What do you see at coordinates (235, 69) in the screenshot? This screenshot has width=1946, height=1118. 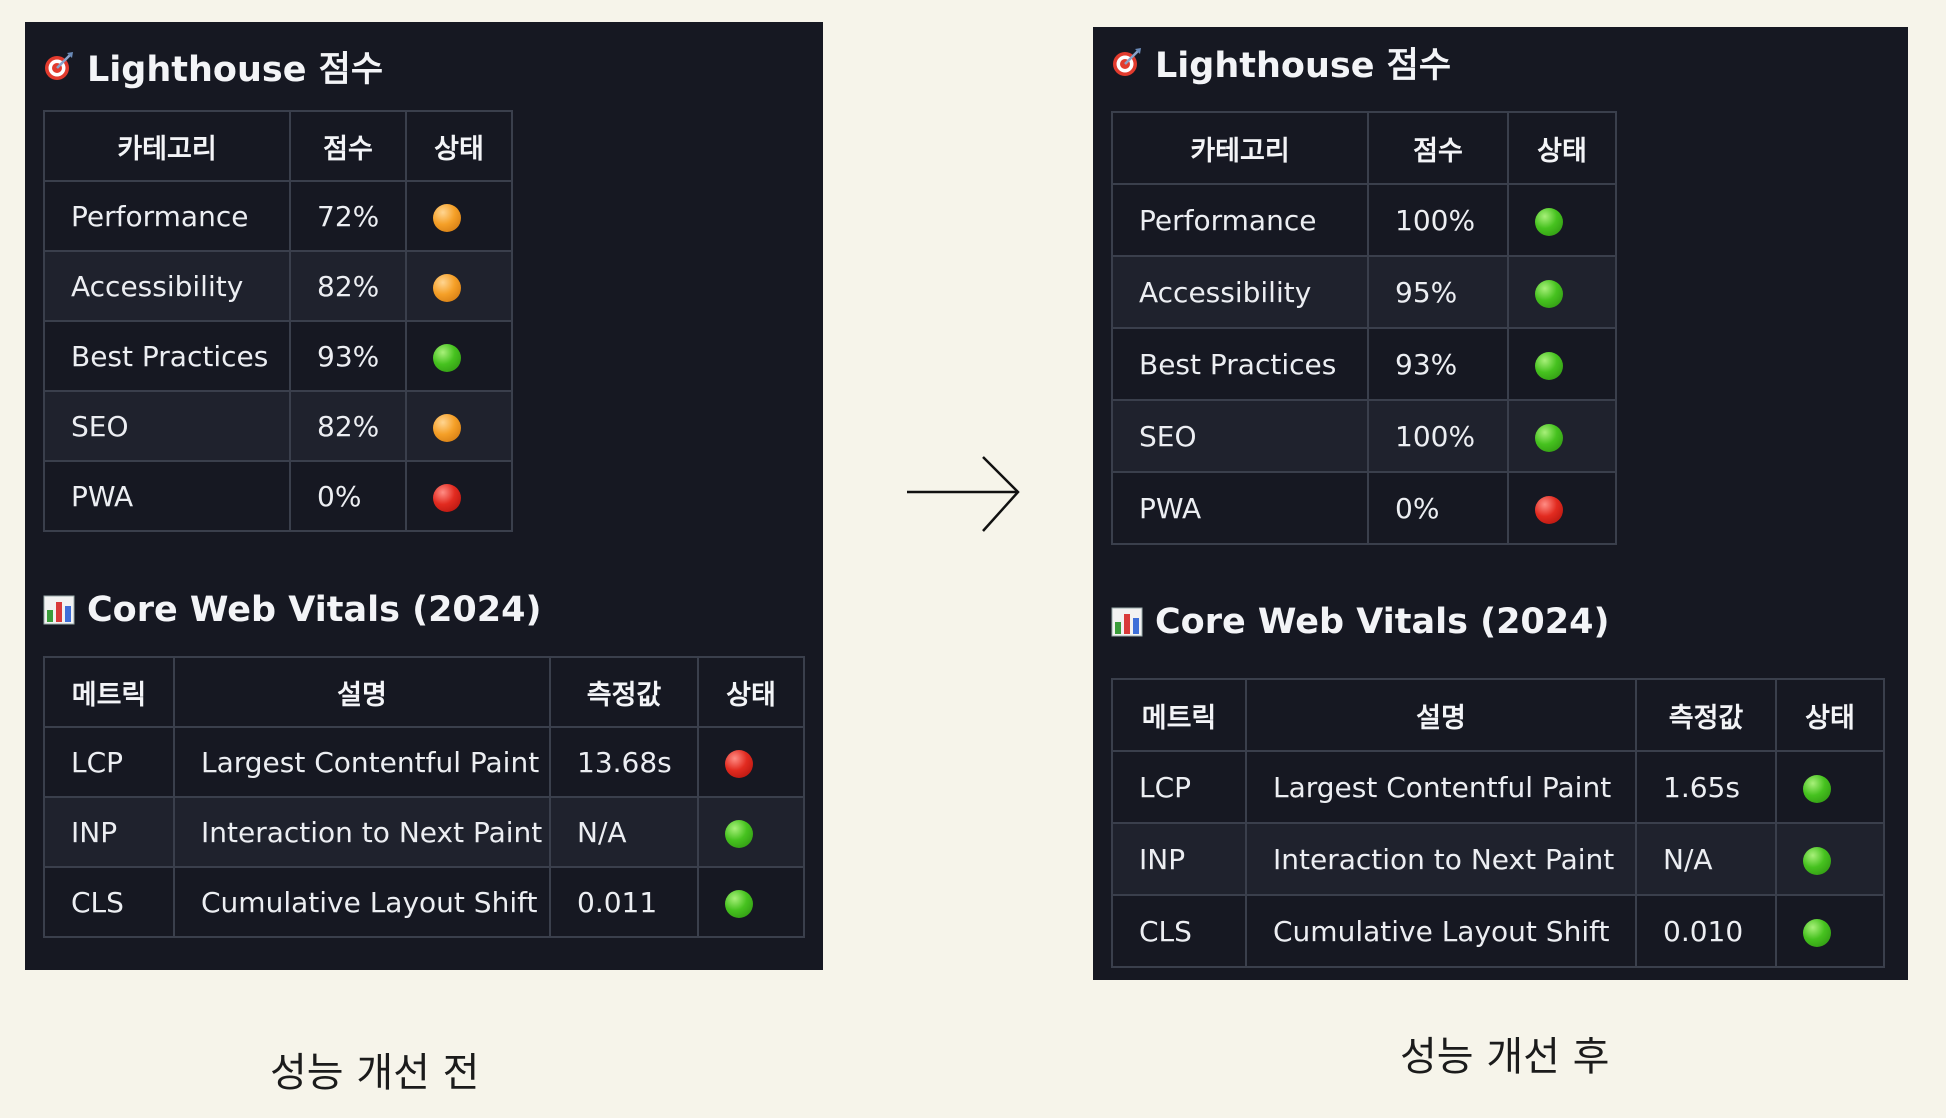 I see `lighthouse-title: Lighthouse 점수` at bounding box center [235, 69].